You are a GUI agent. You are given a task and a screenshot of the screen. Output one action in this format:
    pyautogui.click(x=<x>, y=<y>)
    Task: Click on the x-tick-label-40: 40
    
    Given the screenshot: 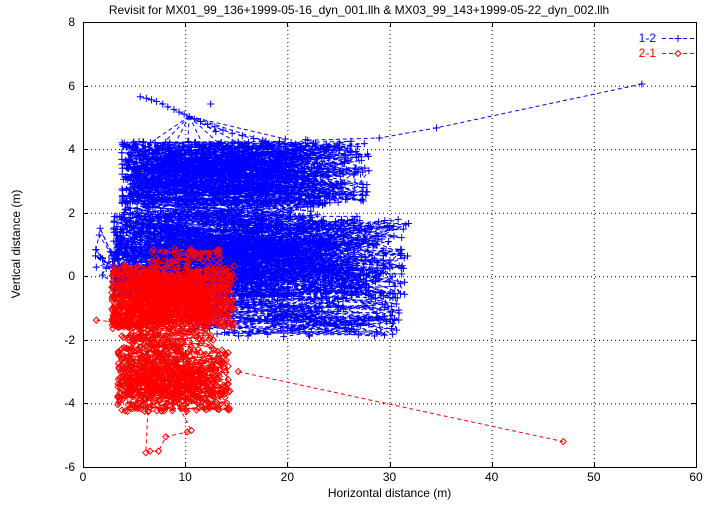 What is the action you would take?
    pyautogui.click(x=491, y=477)
    